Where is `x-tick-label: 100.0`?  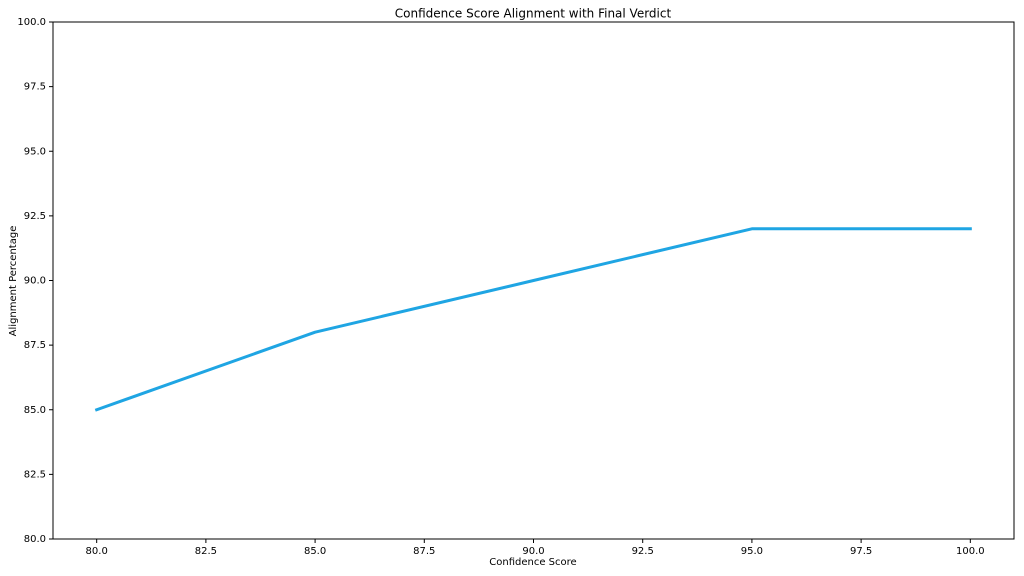 x-tick-label: 100.0 is located at coordinates (970, 551).